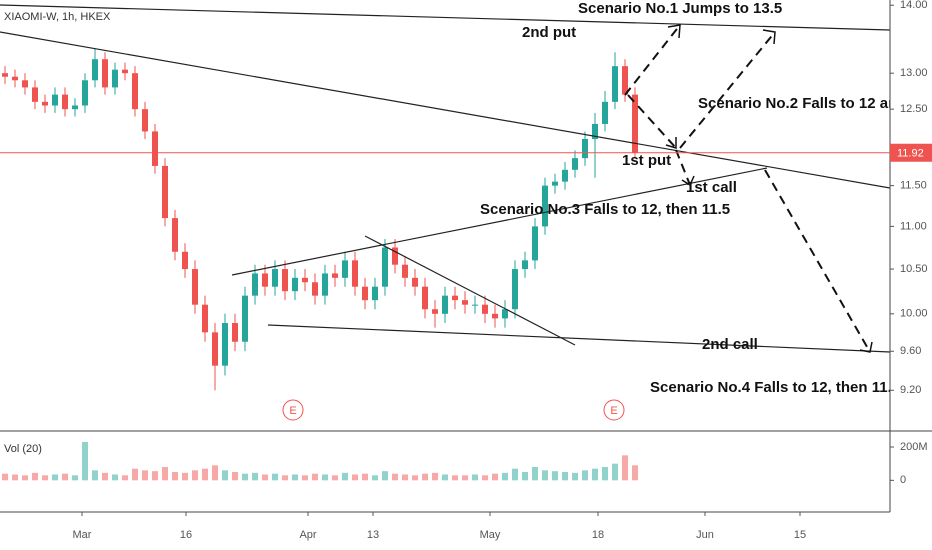  I want to click on chart-title: XIAOMI-W, 1h, HKEX, so click(57, 17).